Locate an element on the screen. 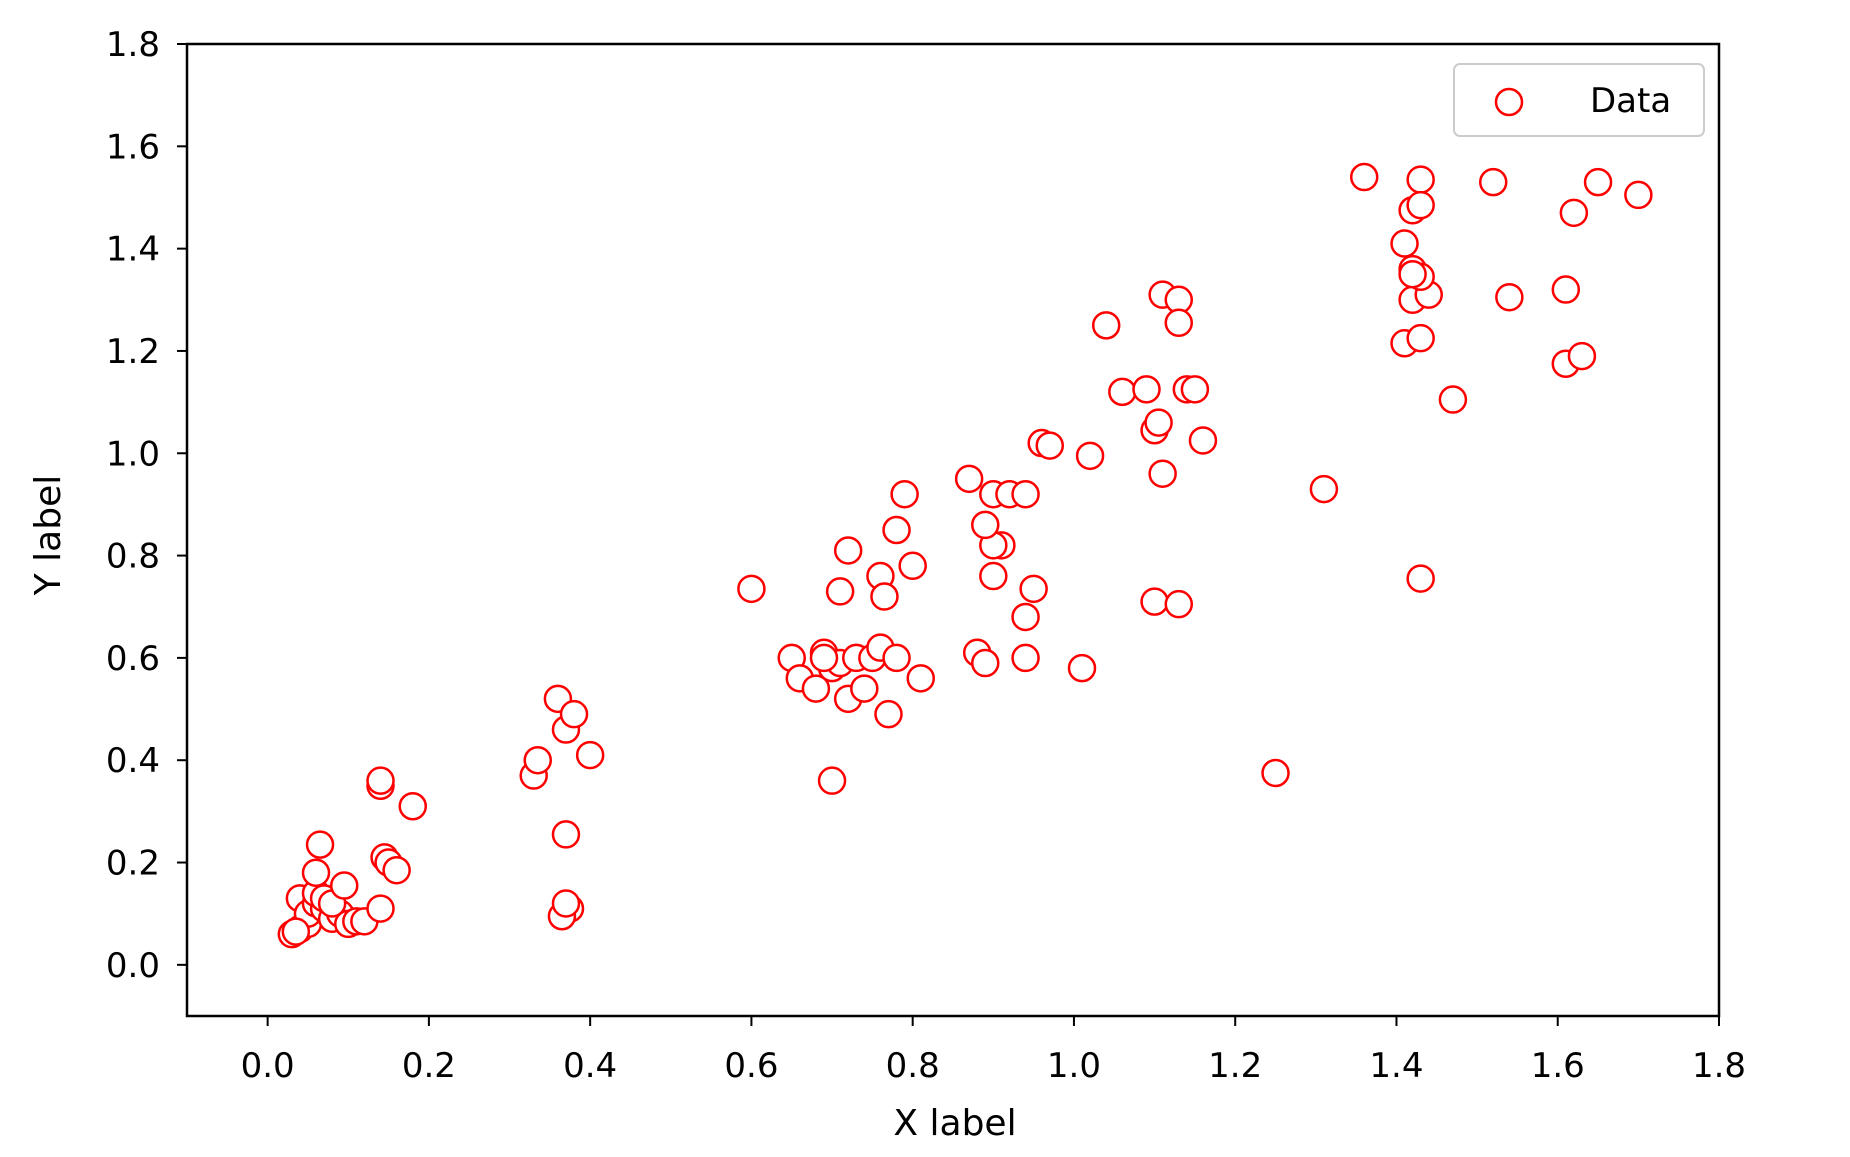  x-tick-label: 0.4 is located at coordinates (590, 1066).